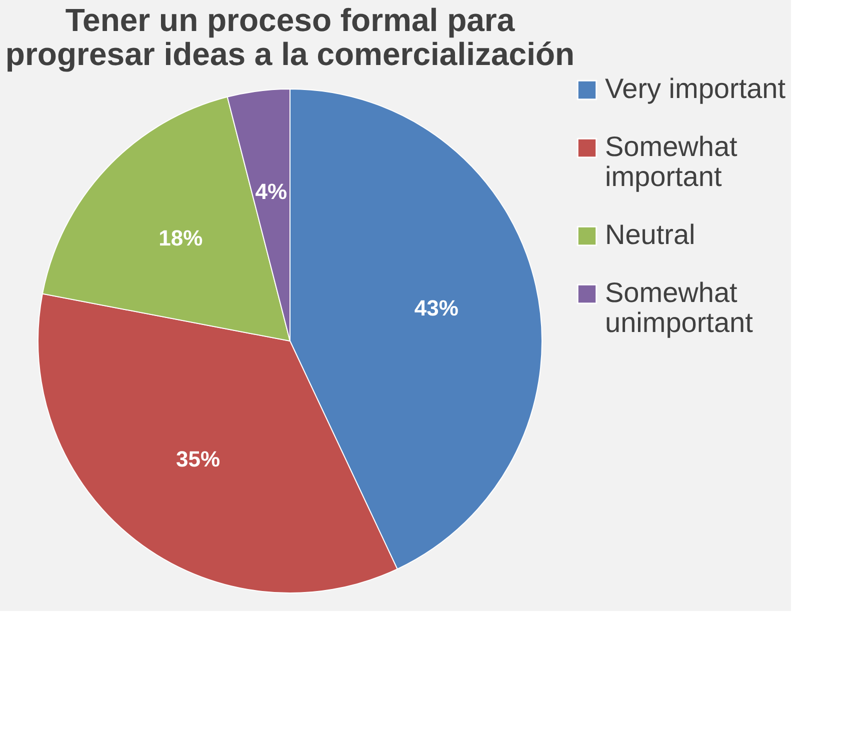 The width and height of the screenshot is (868, 752). I want to click on data-label: 43%, so click(436, 307).